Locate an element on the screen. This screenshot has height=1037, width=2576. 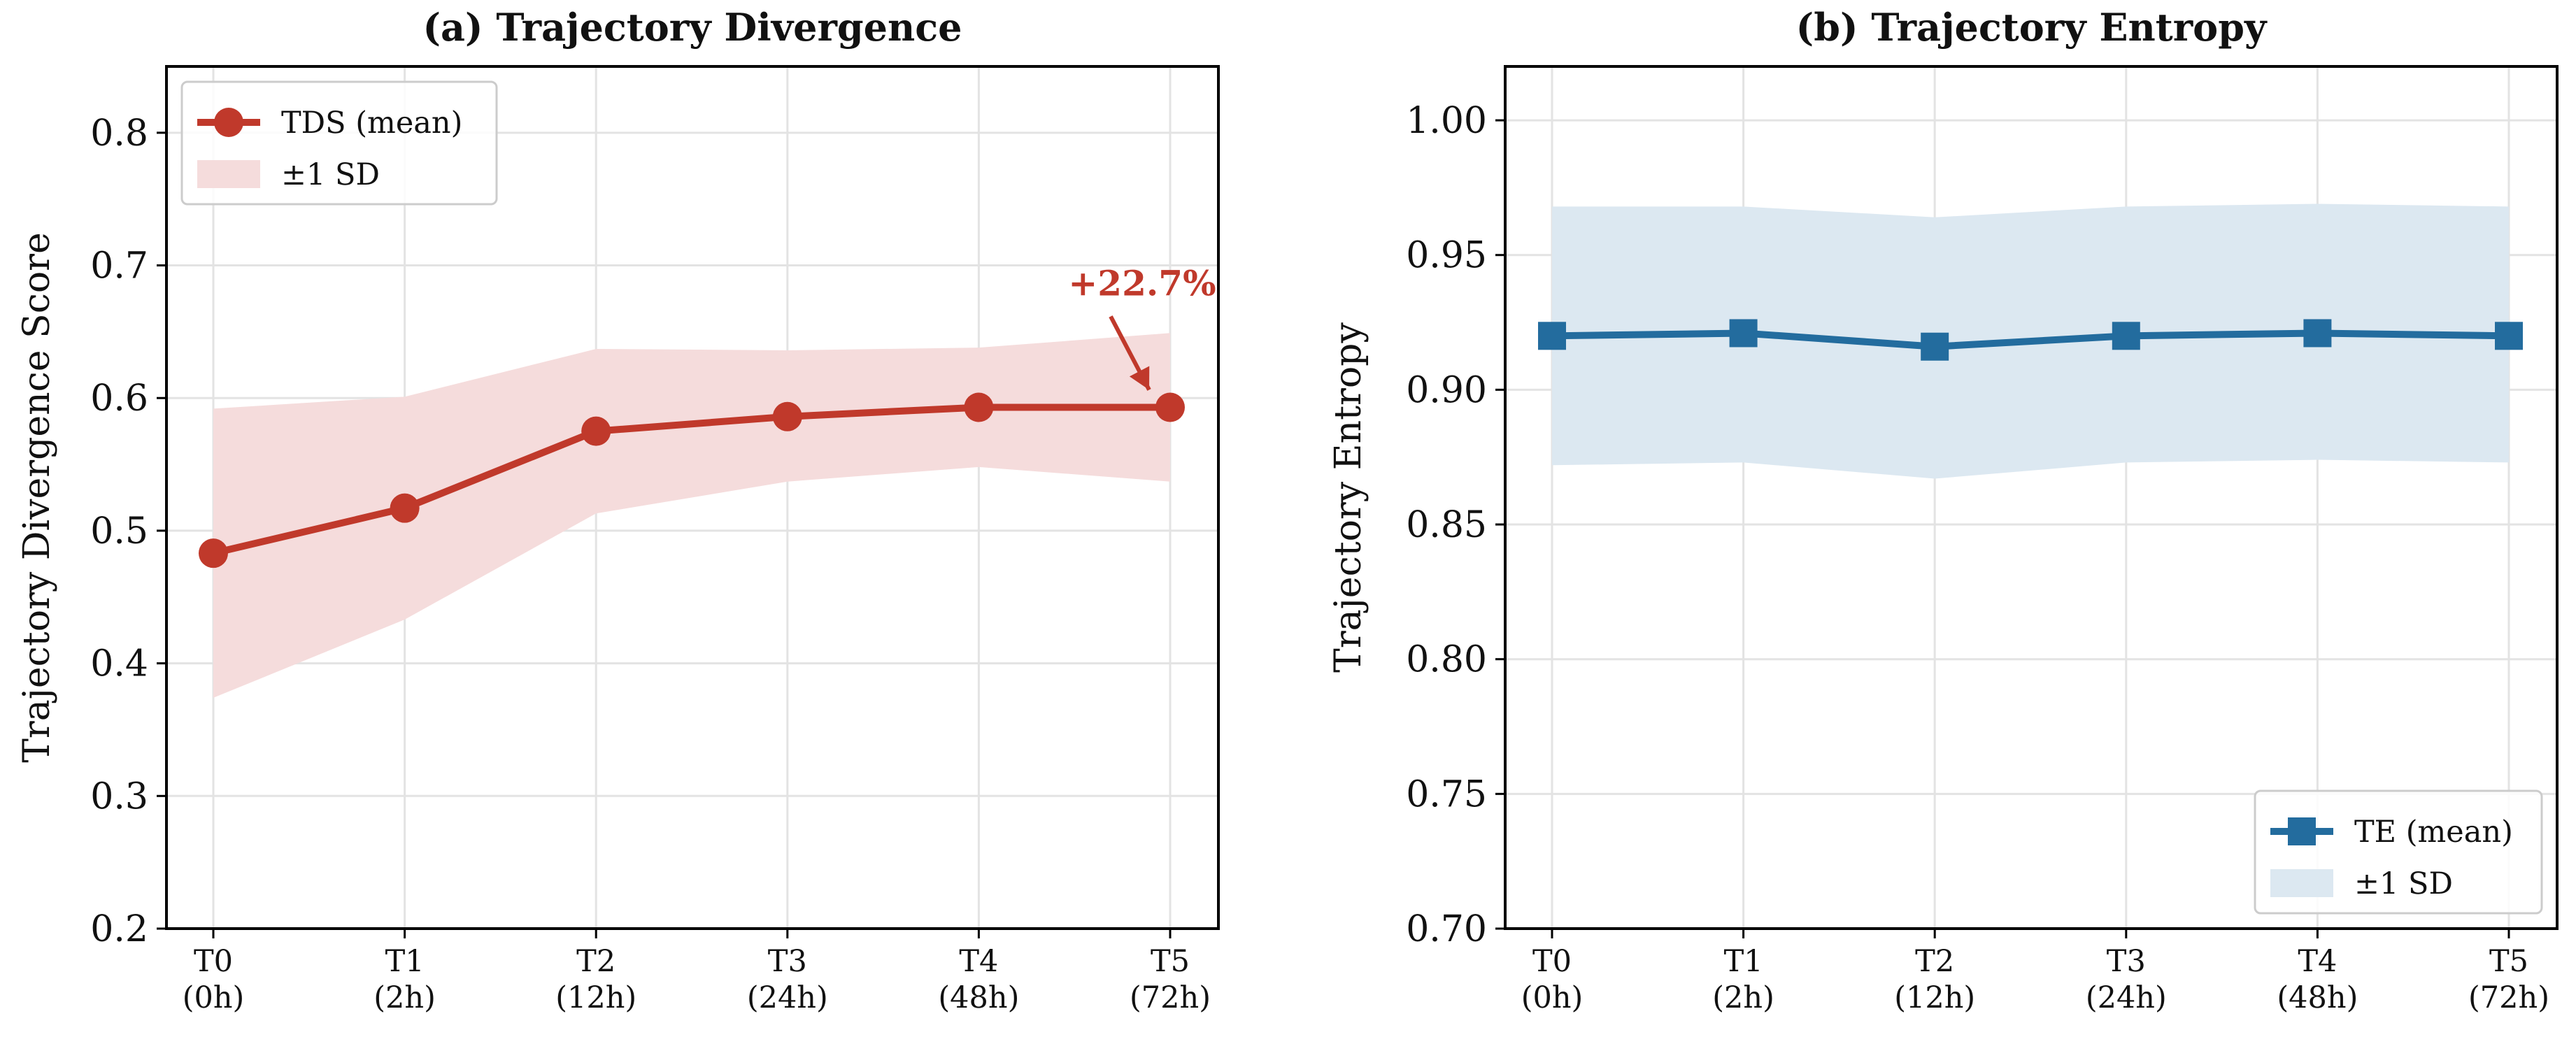
chart-title: (b) Trajectory Entropy is located at coordinates (2032, 27).